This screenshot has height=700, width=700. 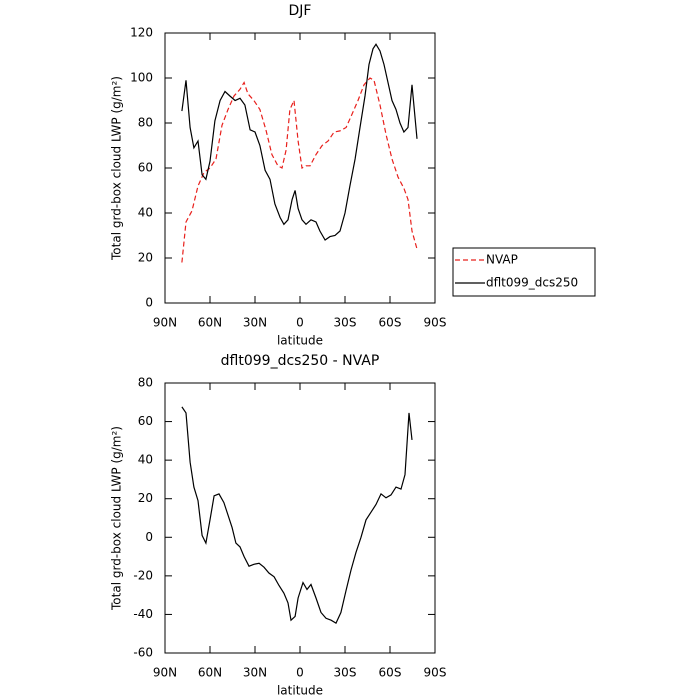 What do you see at coordinates (143, 653) in the screenshot?
I see `y-tick-label: -60` at bounding box center [143, 653].